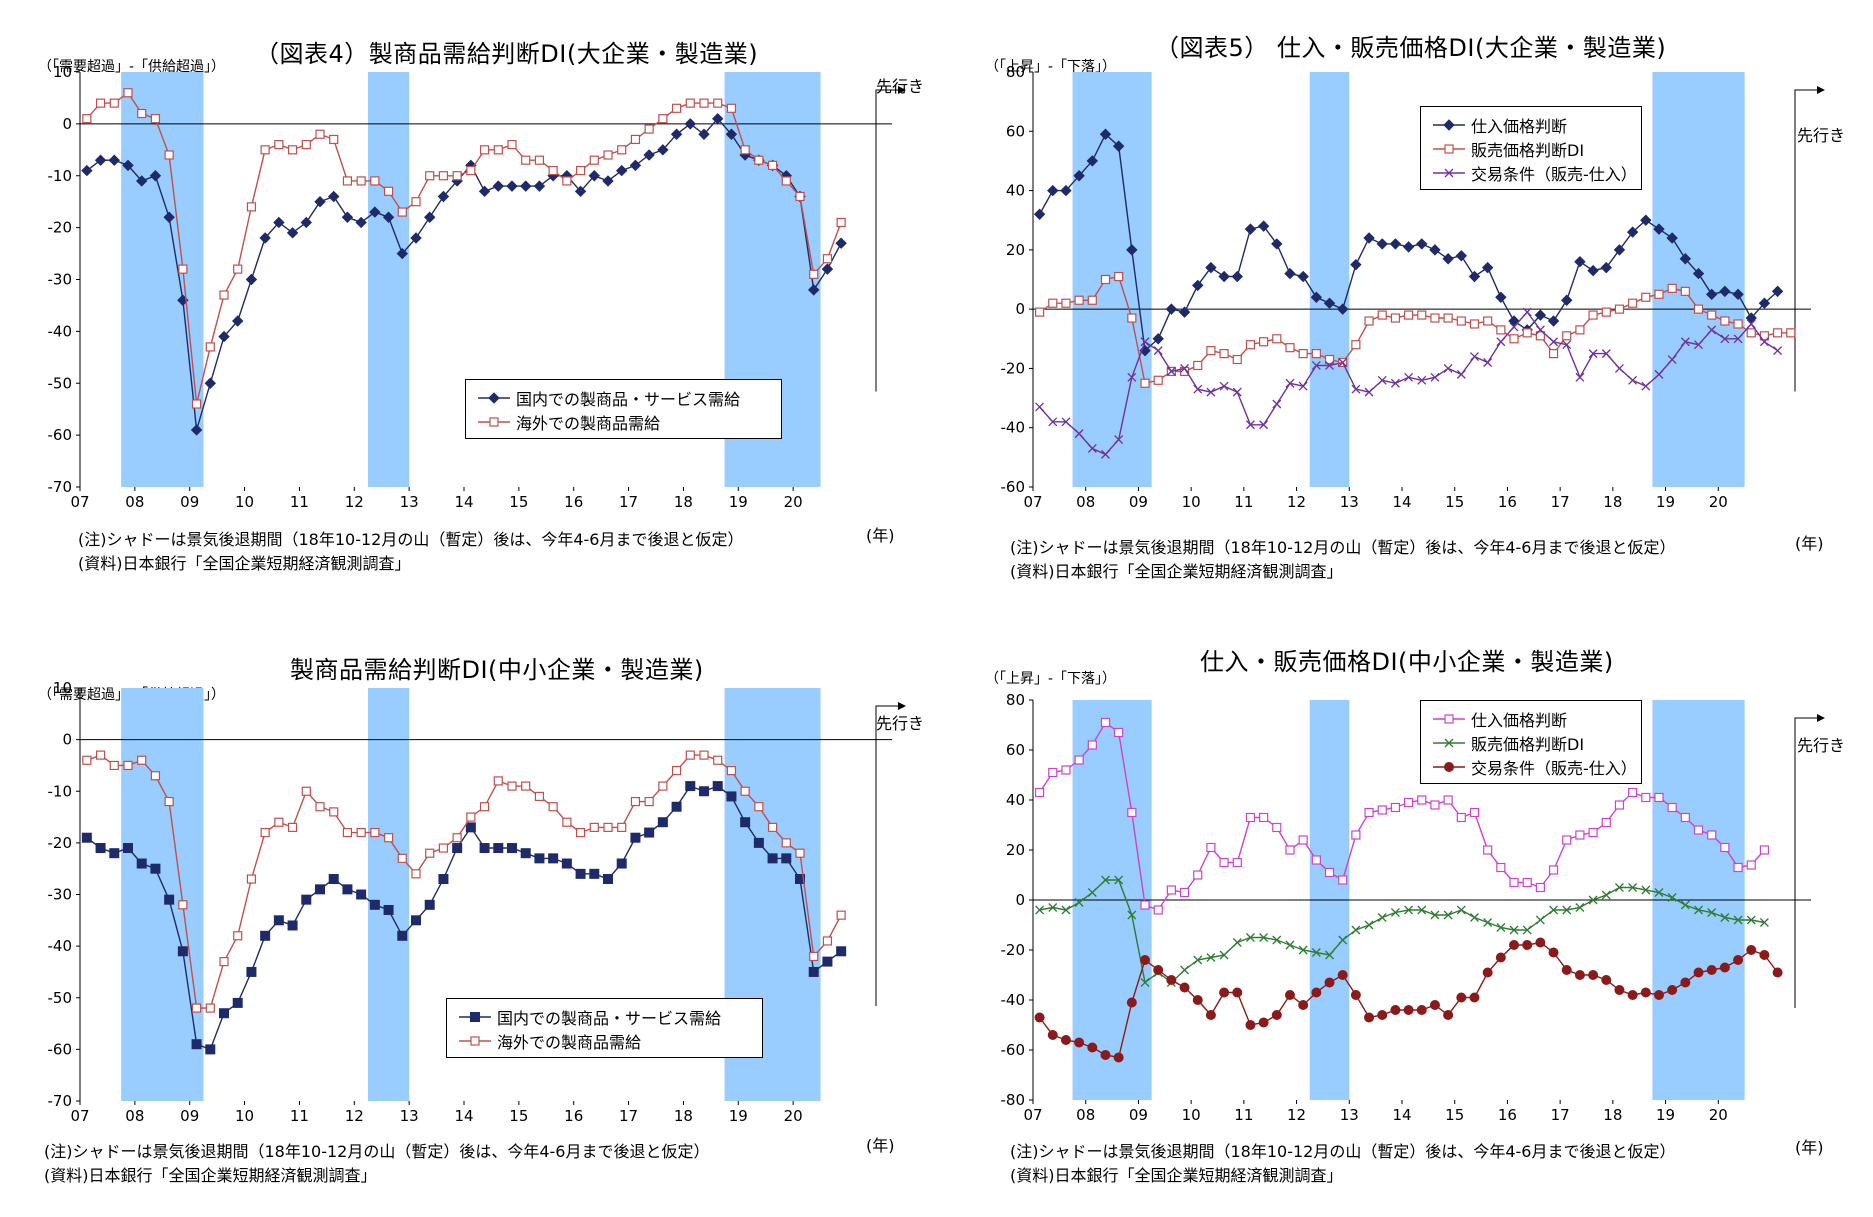 This screenshot has height=1217, width=1873. Describe the element at coordinates (494, 398) in the screenshot. I see `legend-marker` at that location.